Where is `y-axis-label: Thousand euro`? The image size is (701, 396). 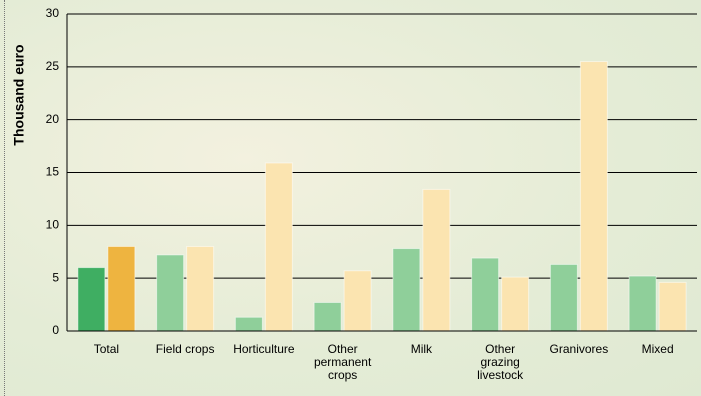
y-axis-label: Thousand euro is located at coordinates (19, 94).